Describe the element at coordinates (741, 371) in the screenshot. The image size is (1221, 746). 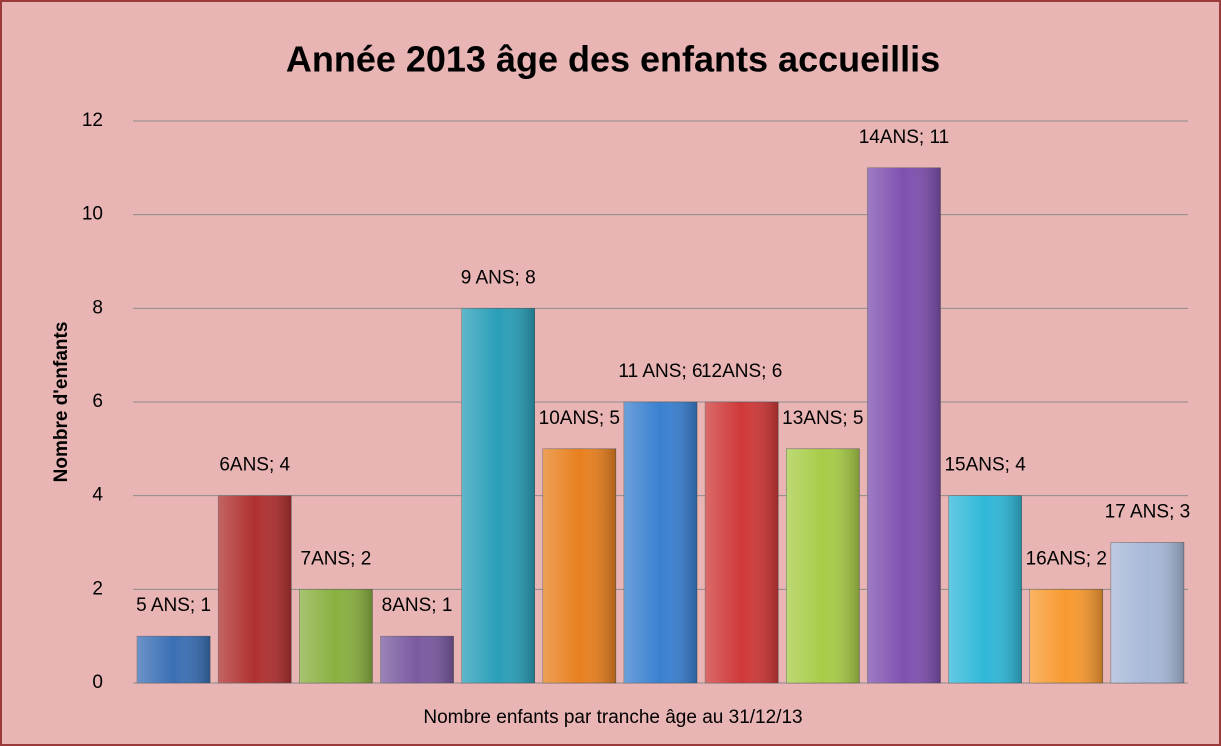
I see `data-label: 12ANS; 6` at that location.